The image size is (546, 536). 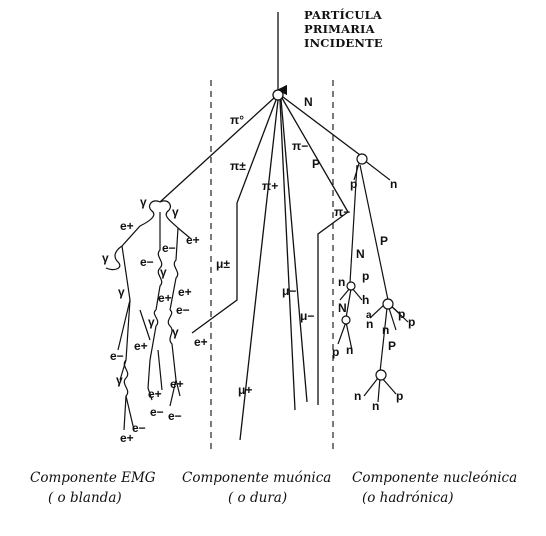 I want to click on header-line-3: INCIDENTE, so click(x=343, y=43).